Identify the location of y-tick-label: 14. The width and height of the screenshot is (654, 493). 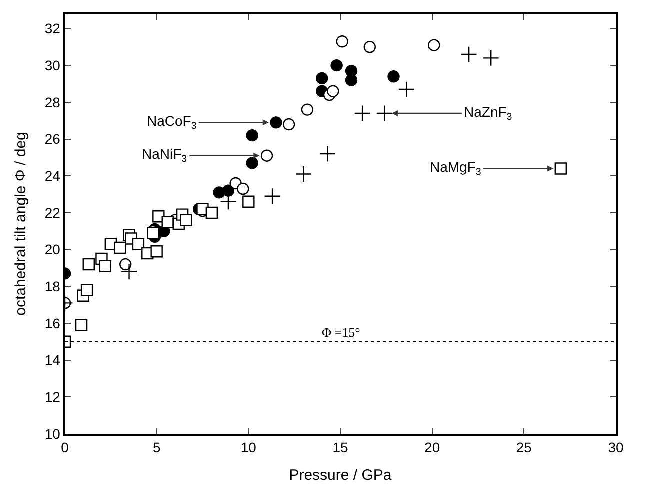
(52, 360).